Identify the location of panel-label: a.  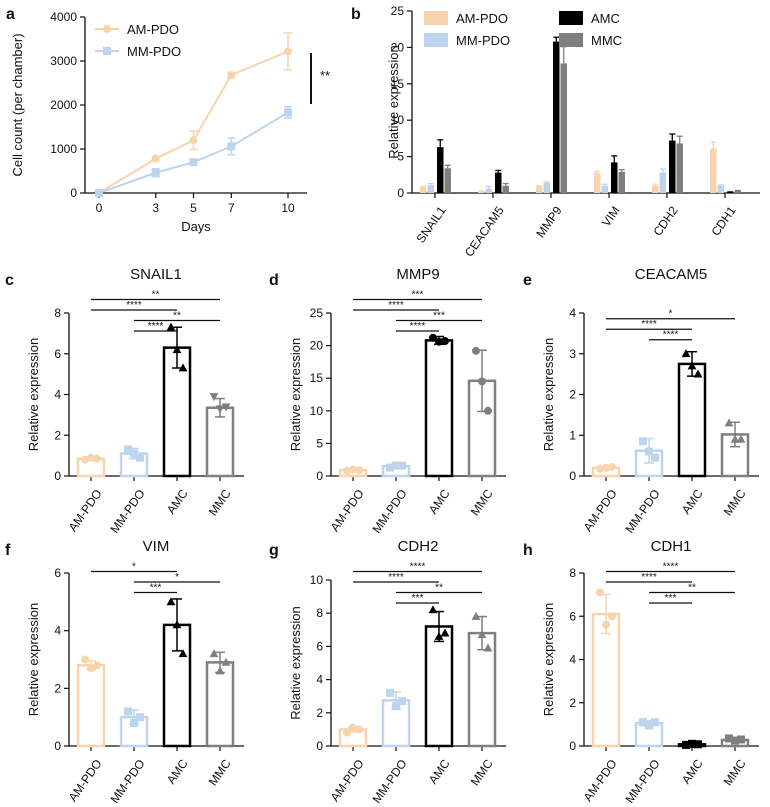
(10, 14).